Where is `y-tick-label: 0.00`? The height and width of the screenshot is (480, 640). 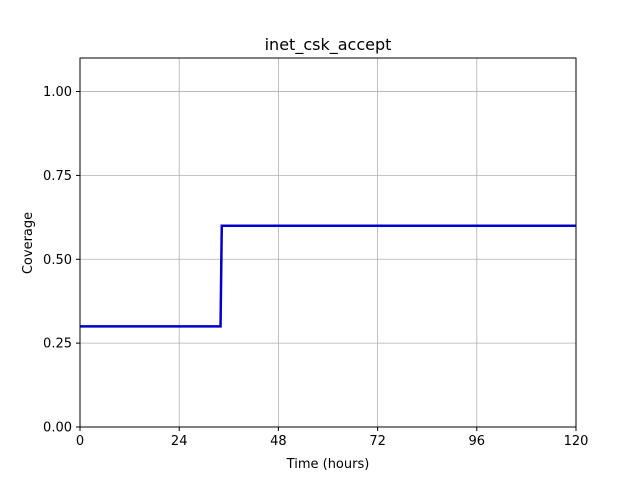 y-tick-label: 0.00 is located at coordinates (57, 428).